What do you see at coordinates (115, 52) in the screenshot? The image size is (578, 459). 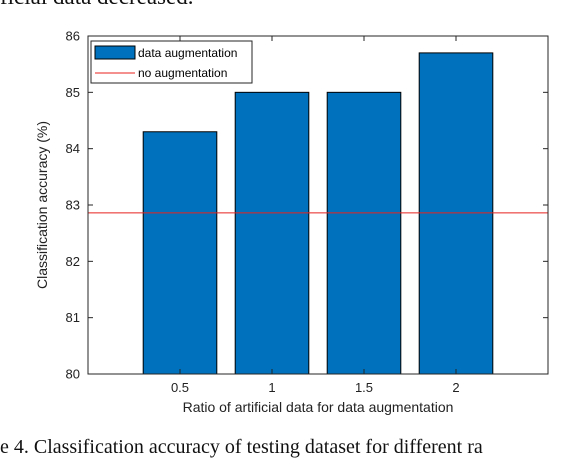 I see `legend-swatch-data-augmentation` at bounding box center [115, 52].